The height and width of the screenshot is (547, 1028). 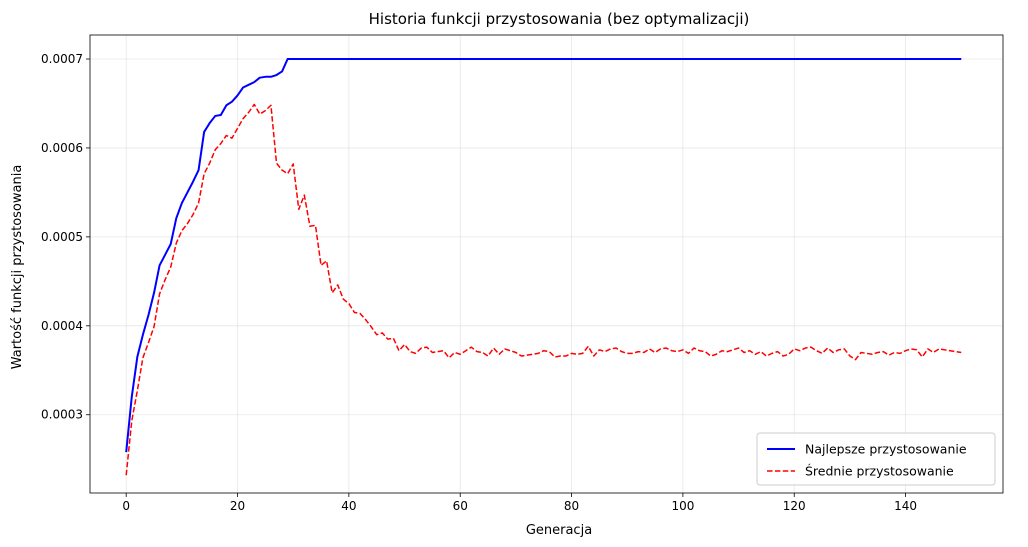 What do you see at coordinates (794, 506) in the screenshot?
I see `x-tick-label: 120` at bounding box center [794, 506].